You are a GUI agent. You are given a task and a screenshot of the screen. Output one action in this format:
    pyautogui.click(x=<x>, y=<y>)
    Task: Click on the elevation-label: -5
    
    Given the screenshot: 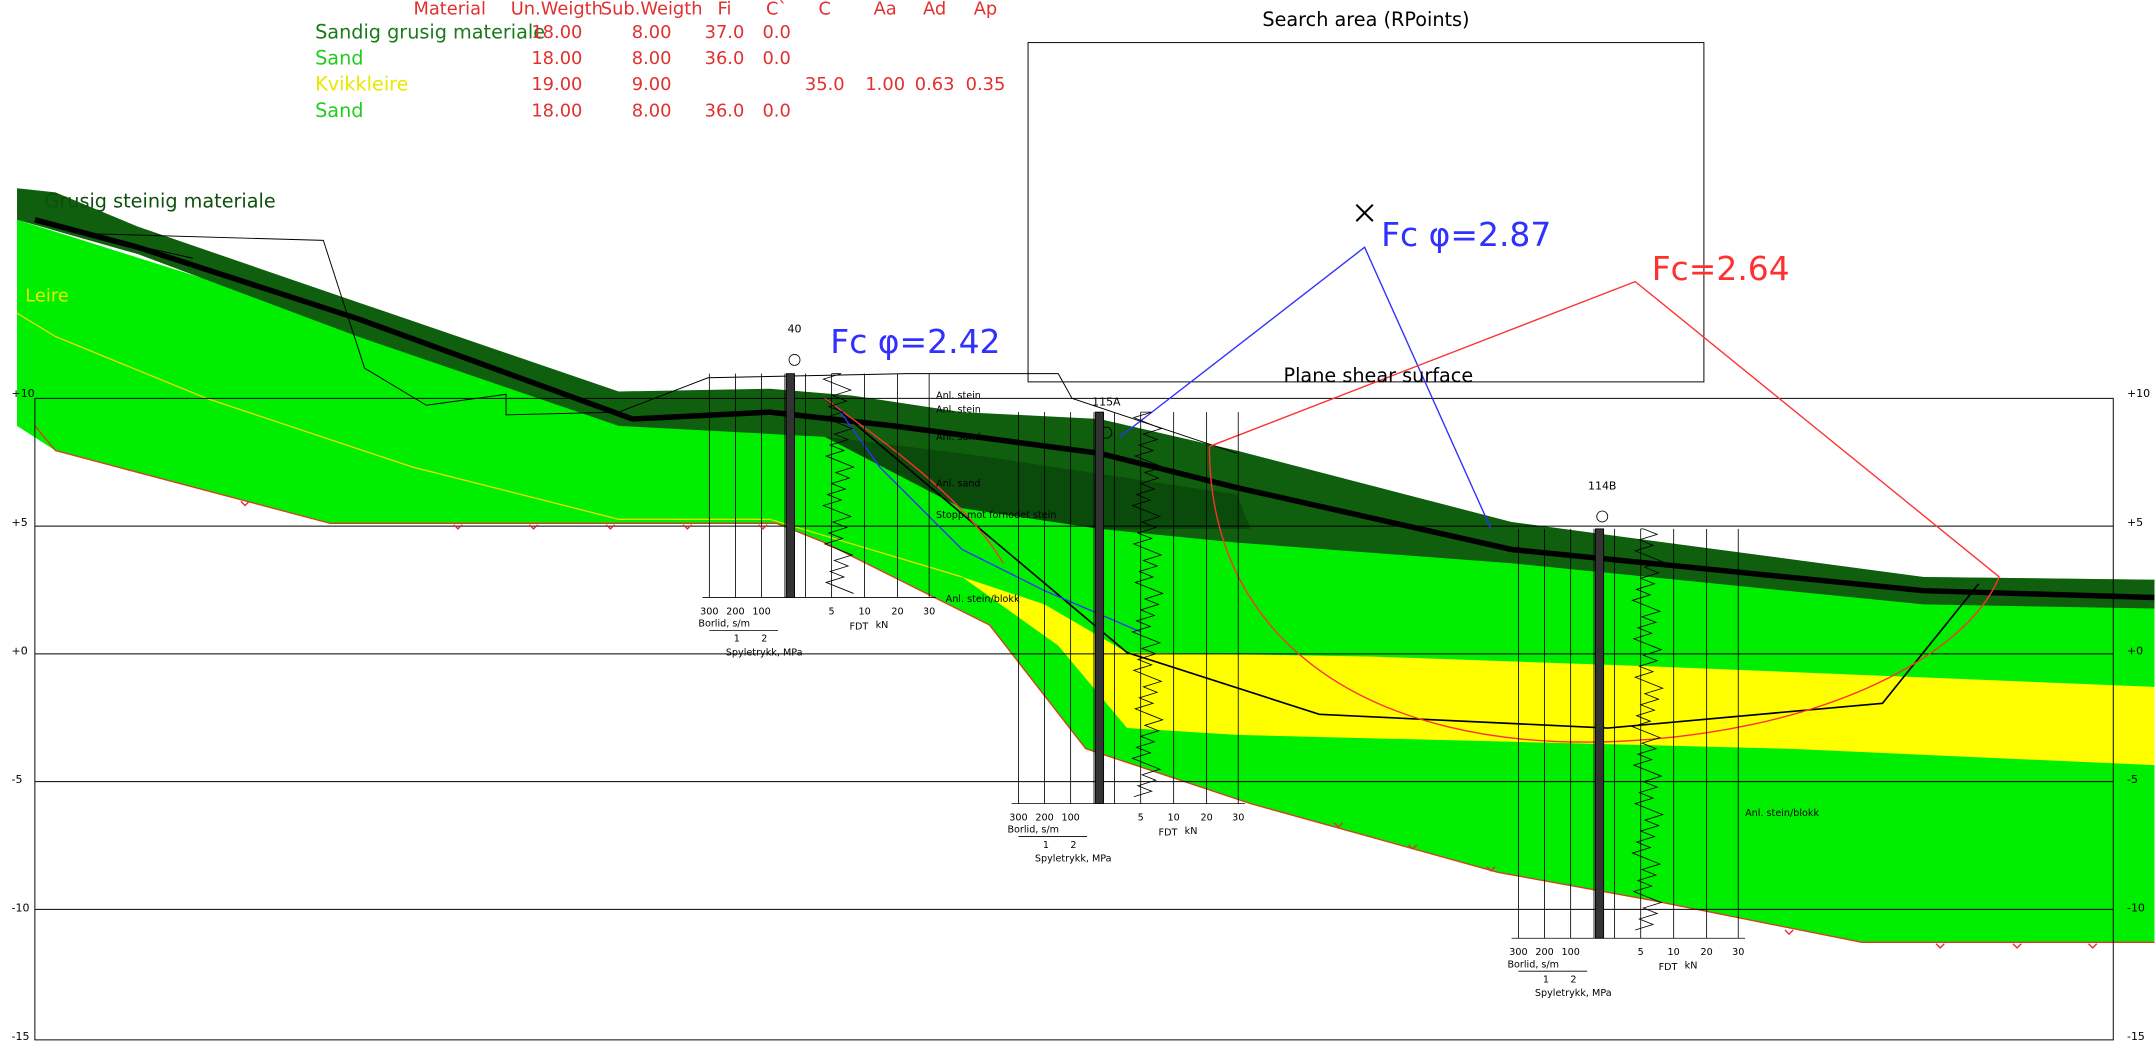 What is the action you would take?
    pyautogui.click(x=2132, y=779)
    